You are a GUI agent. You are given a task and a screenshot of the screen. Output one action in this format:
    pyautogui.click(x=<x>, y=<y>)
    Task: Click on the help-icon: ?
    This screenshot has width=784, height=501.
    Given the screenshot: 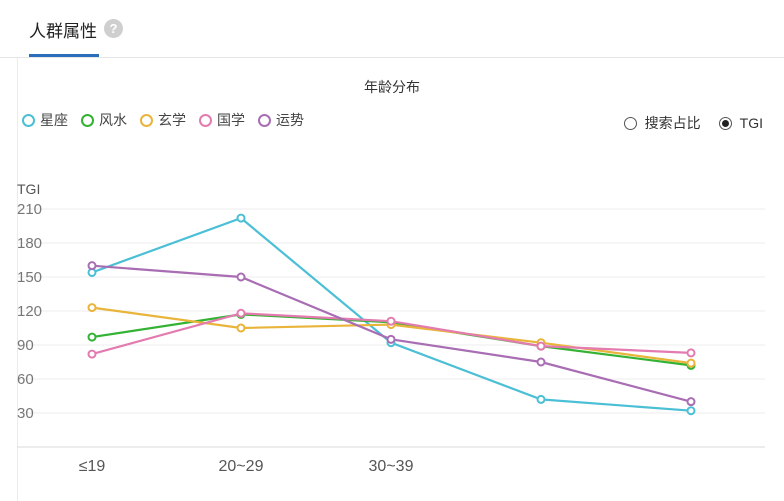 What is the action you would take?
    pyautogui.click(x=113, y=28)
    